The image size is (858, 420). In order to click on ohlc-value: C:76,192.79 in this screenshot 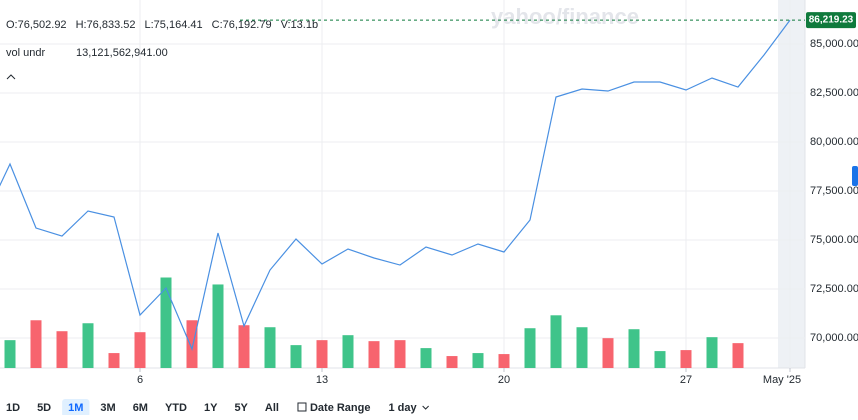, I will do `click(242, 25)`.